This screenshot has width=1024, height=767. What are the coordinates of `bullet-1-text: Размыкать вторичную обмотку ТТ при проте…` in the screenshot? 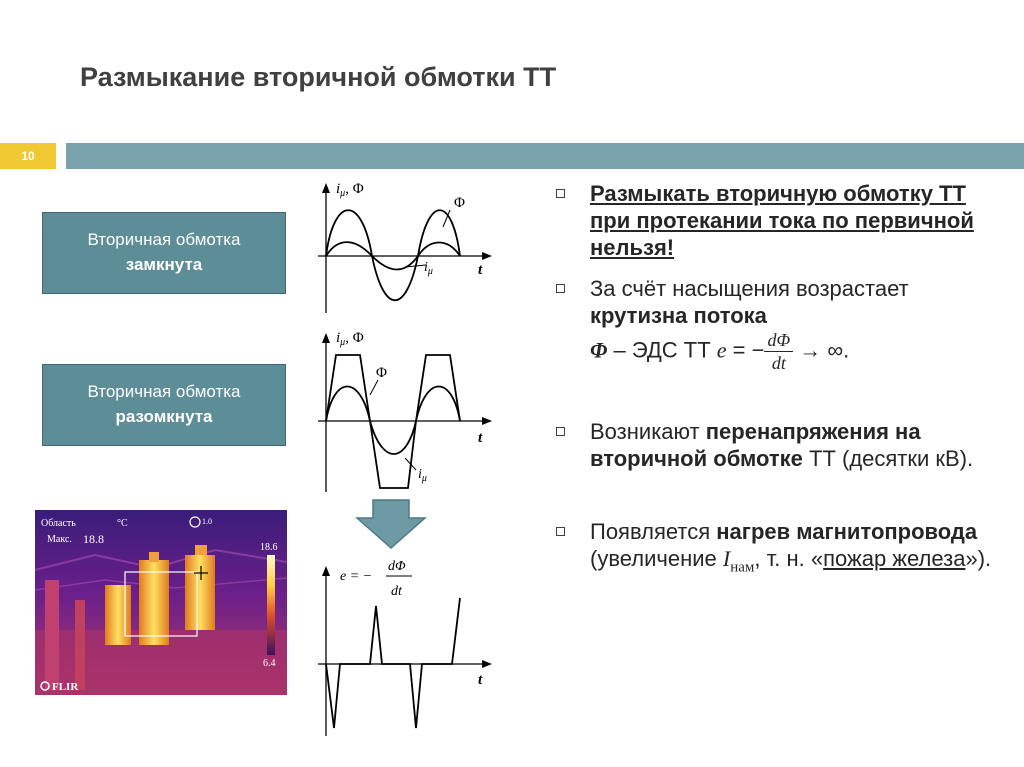 It's located at (782, 220).